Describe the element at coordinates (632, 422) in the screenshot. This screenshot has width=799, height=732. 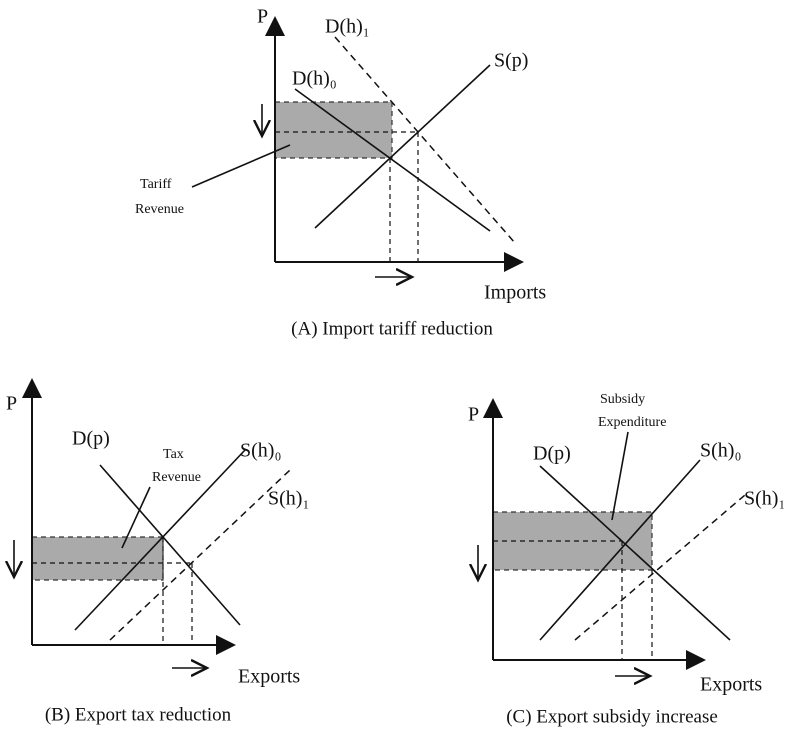
I see `area-label: Expenditure` at that location.